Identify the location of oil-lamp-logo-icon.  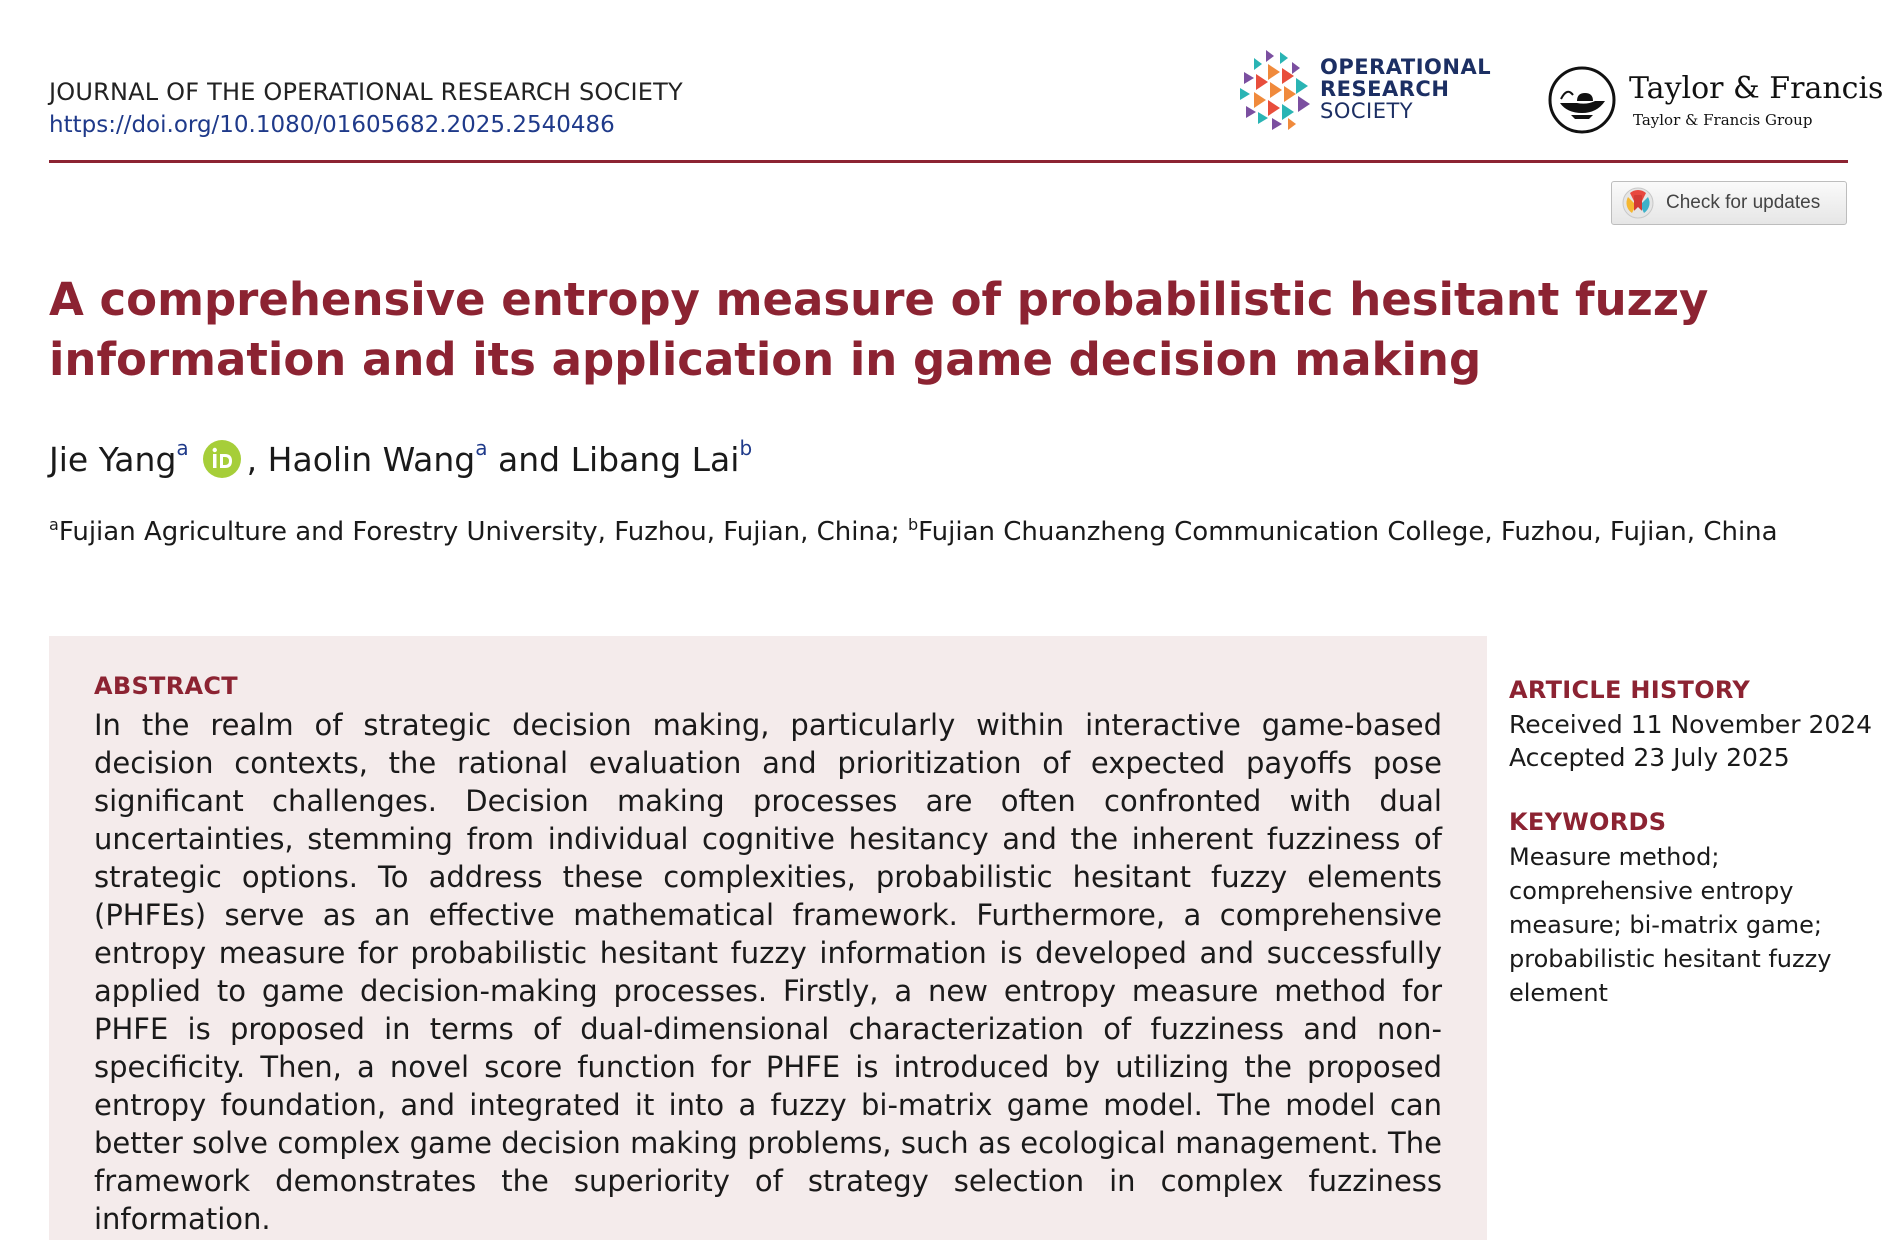
(1582, 100).